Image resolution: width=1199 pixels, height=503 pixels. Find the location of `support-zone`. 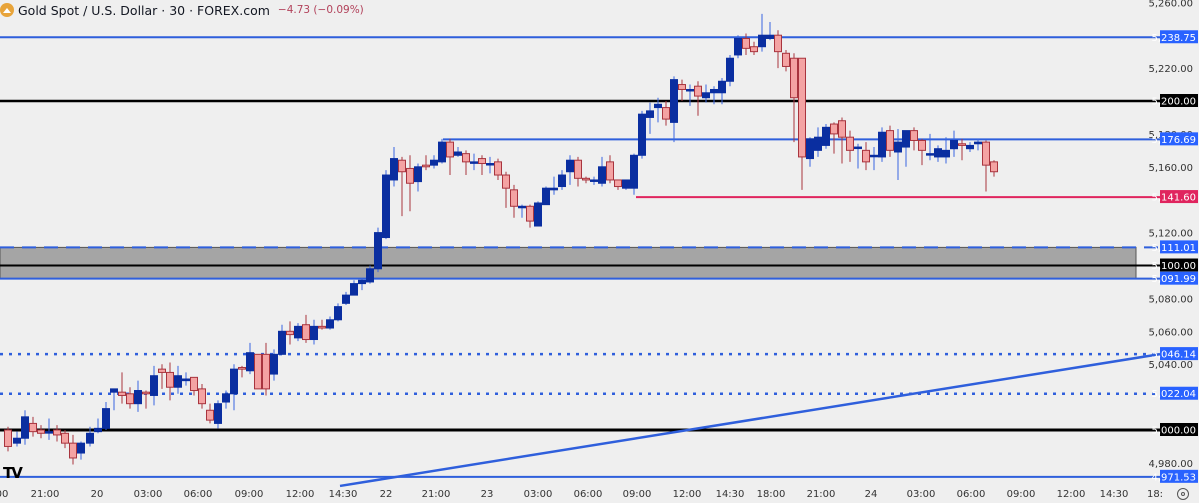

support-zone is located at coordinates (568, 263).